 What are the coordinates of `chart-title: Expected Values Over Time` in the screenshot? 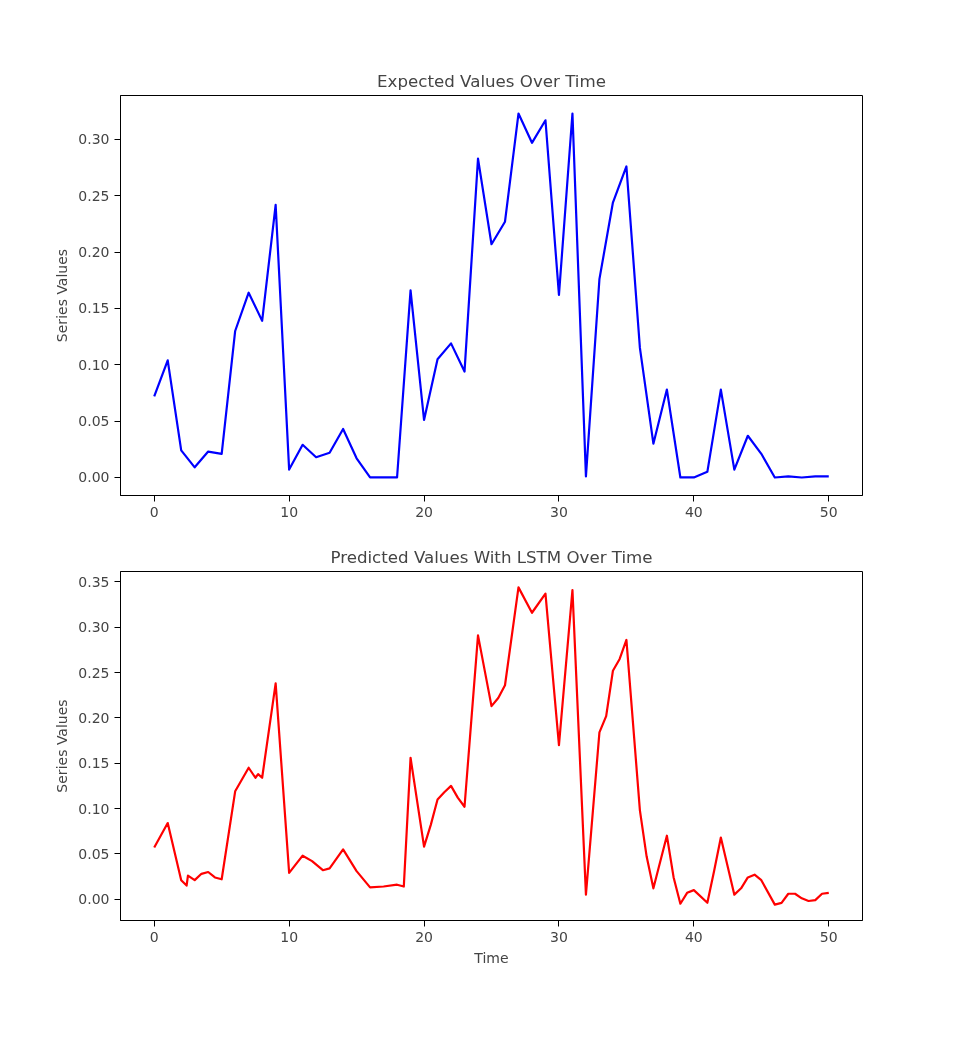 It's located at (491, 81).